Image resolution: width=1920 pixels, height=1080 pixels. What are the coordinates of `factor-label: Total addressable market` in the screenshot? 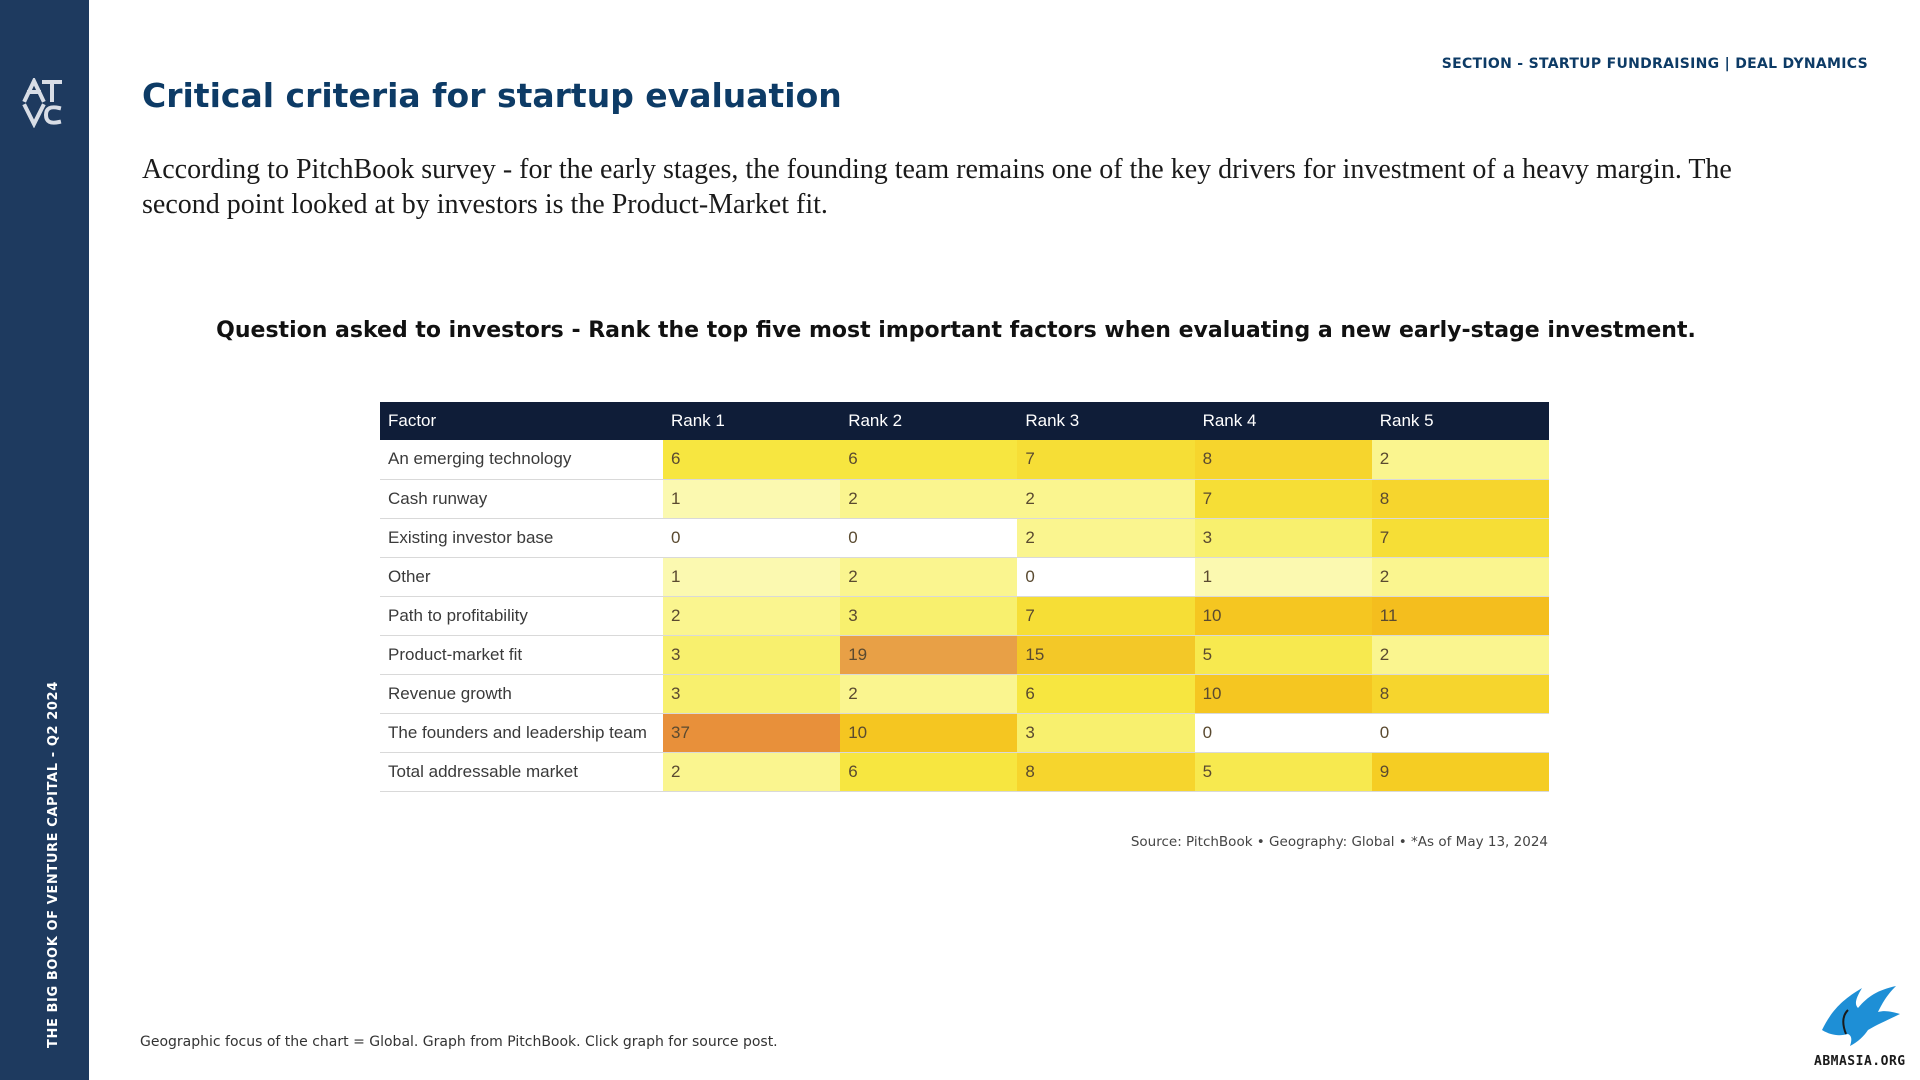 It's located at (521, 772).